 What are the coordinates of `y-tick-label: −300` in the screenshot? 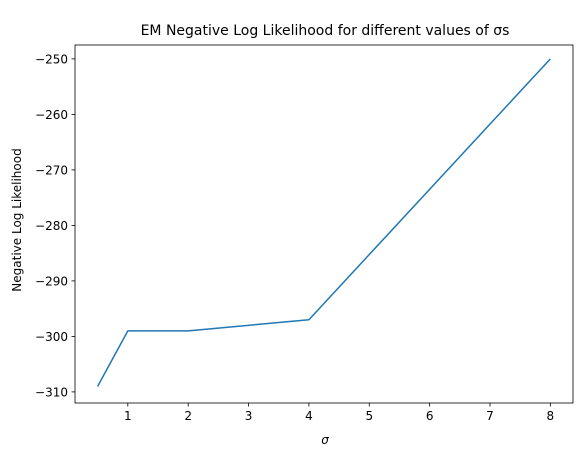 It's located at (51, 337).